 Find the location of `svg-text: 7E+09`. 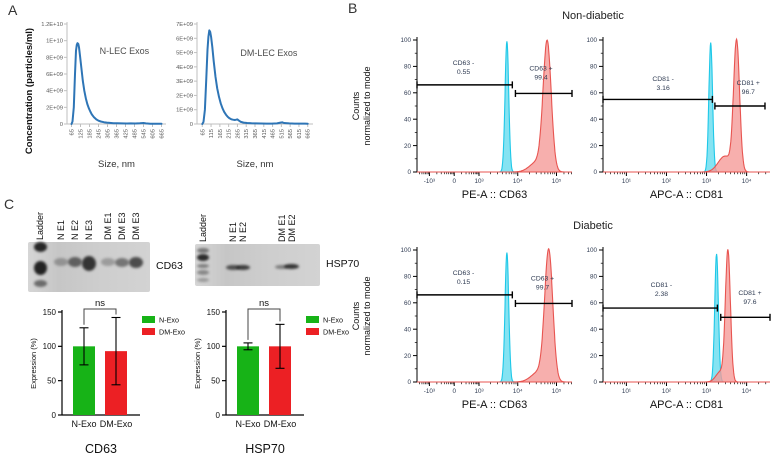

svg-text: 7E+09 is located at coordinates (184, 25).